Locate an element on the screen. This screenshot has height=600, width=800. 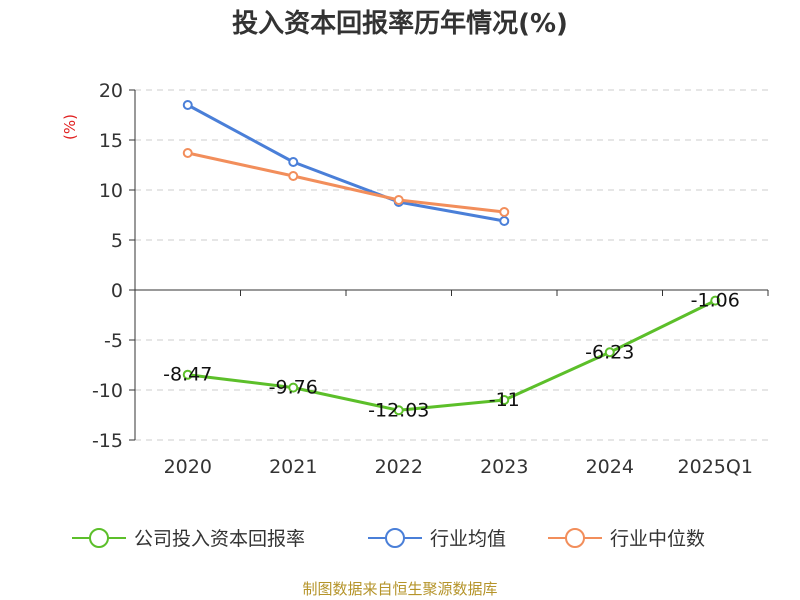
x-tick-label: 2021 is located at coordinates (293, 467).